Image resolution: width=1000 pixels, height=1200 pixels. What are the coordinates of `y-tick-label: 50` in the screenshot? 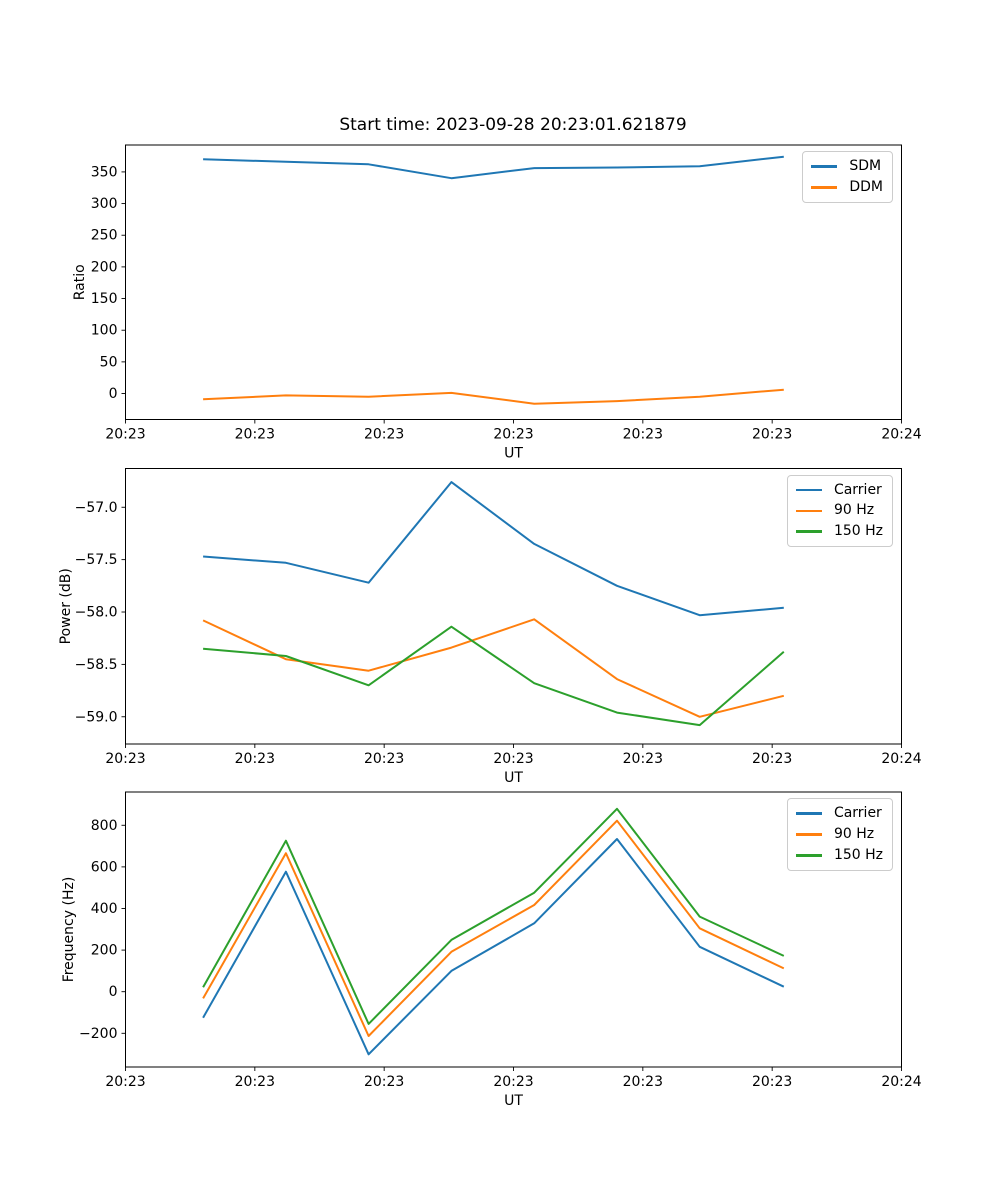 It's located at (109, 362).